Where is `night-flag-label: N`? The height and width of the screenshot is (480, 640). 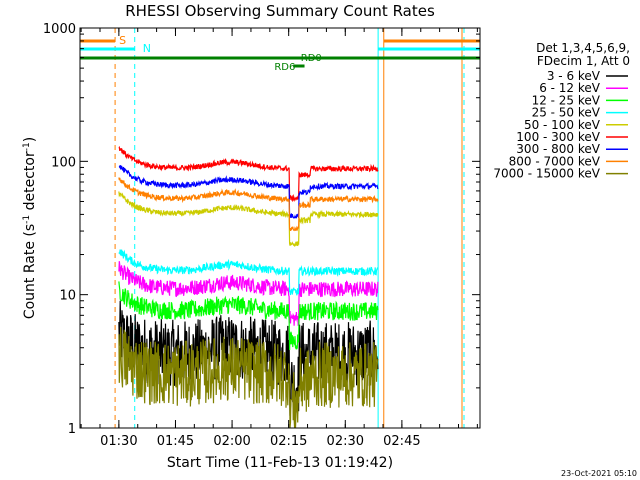 night-flag-label: N is located at coordinates (147, 48).